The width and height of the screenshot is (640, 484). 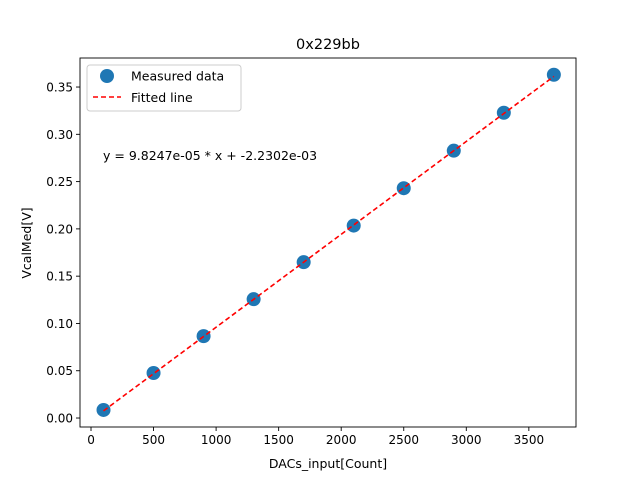 I want to click on y-tick-label: 0.30, so click(x=59, y=135).